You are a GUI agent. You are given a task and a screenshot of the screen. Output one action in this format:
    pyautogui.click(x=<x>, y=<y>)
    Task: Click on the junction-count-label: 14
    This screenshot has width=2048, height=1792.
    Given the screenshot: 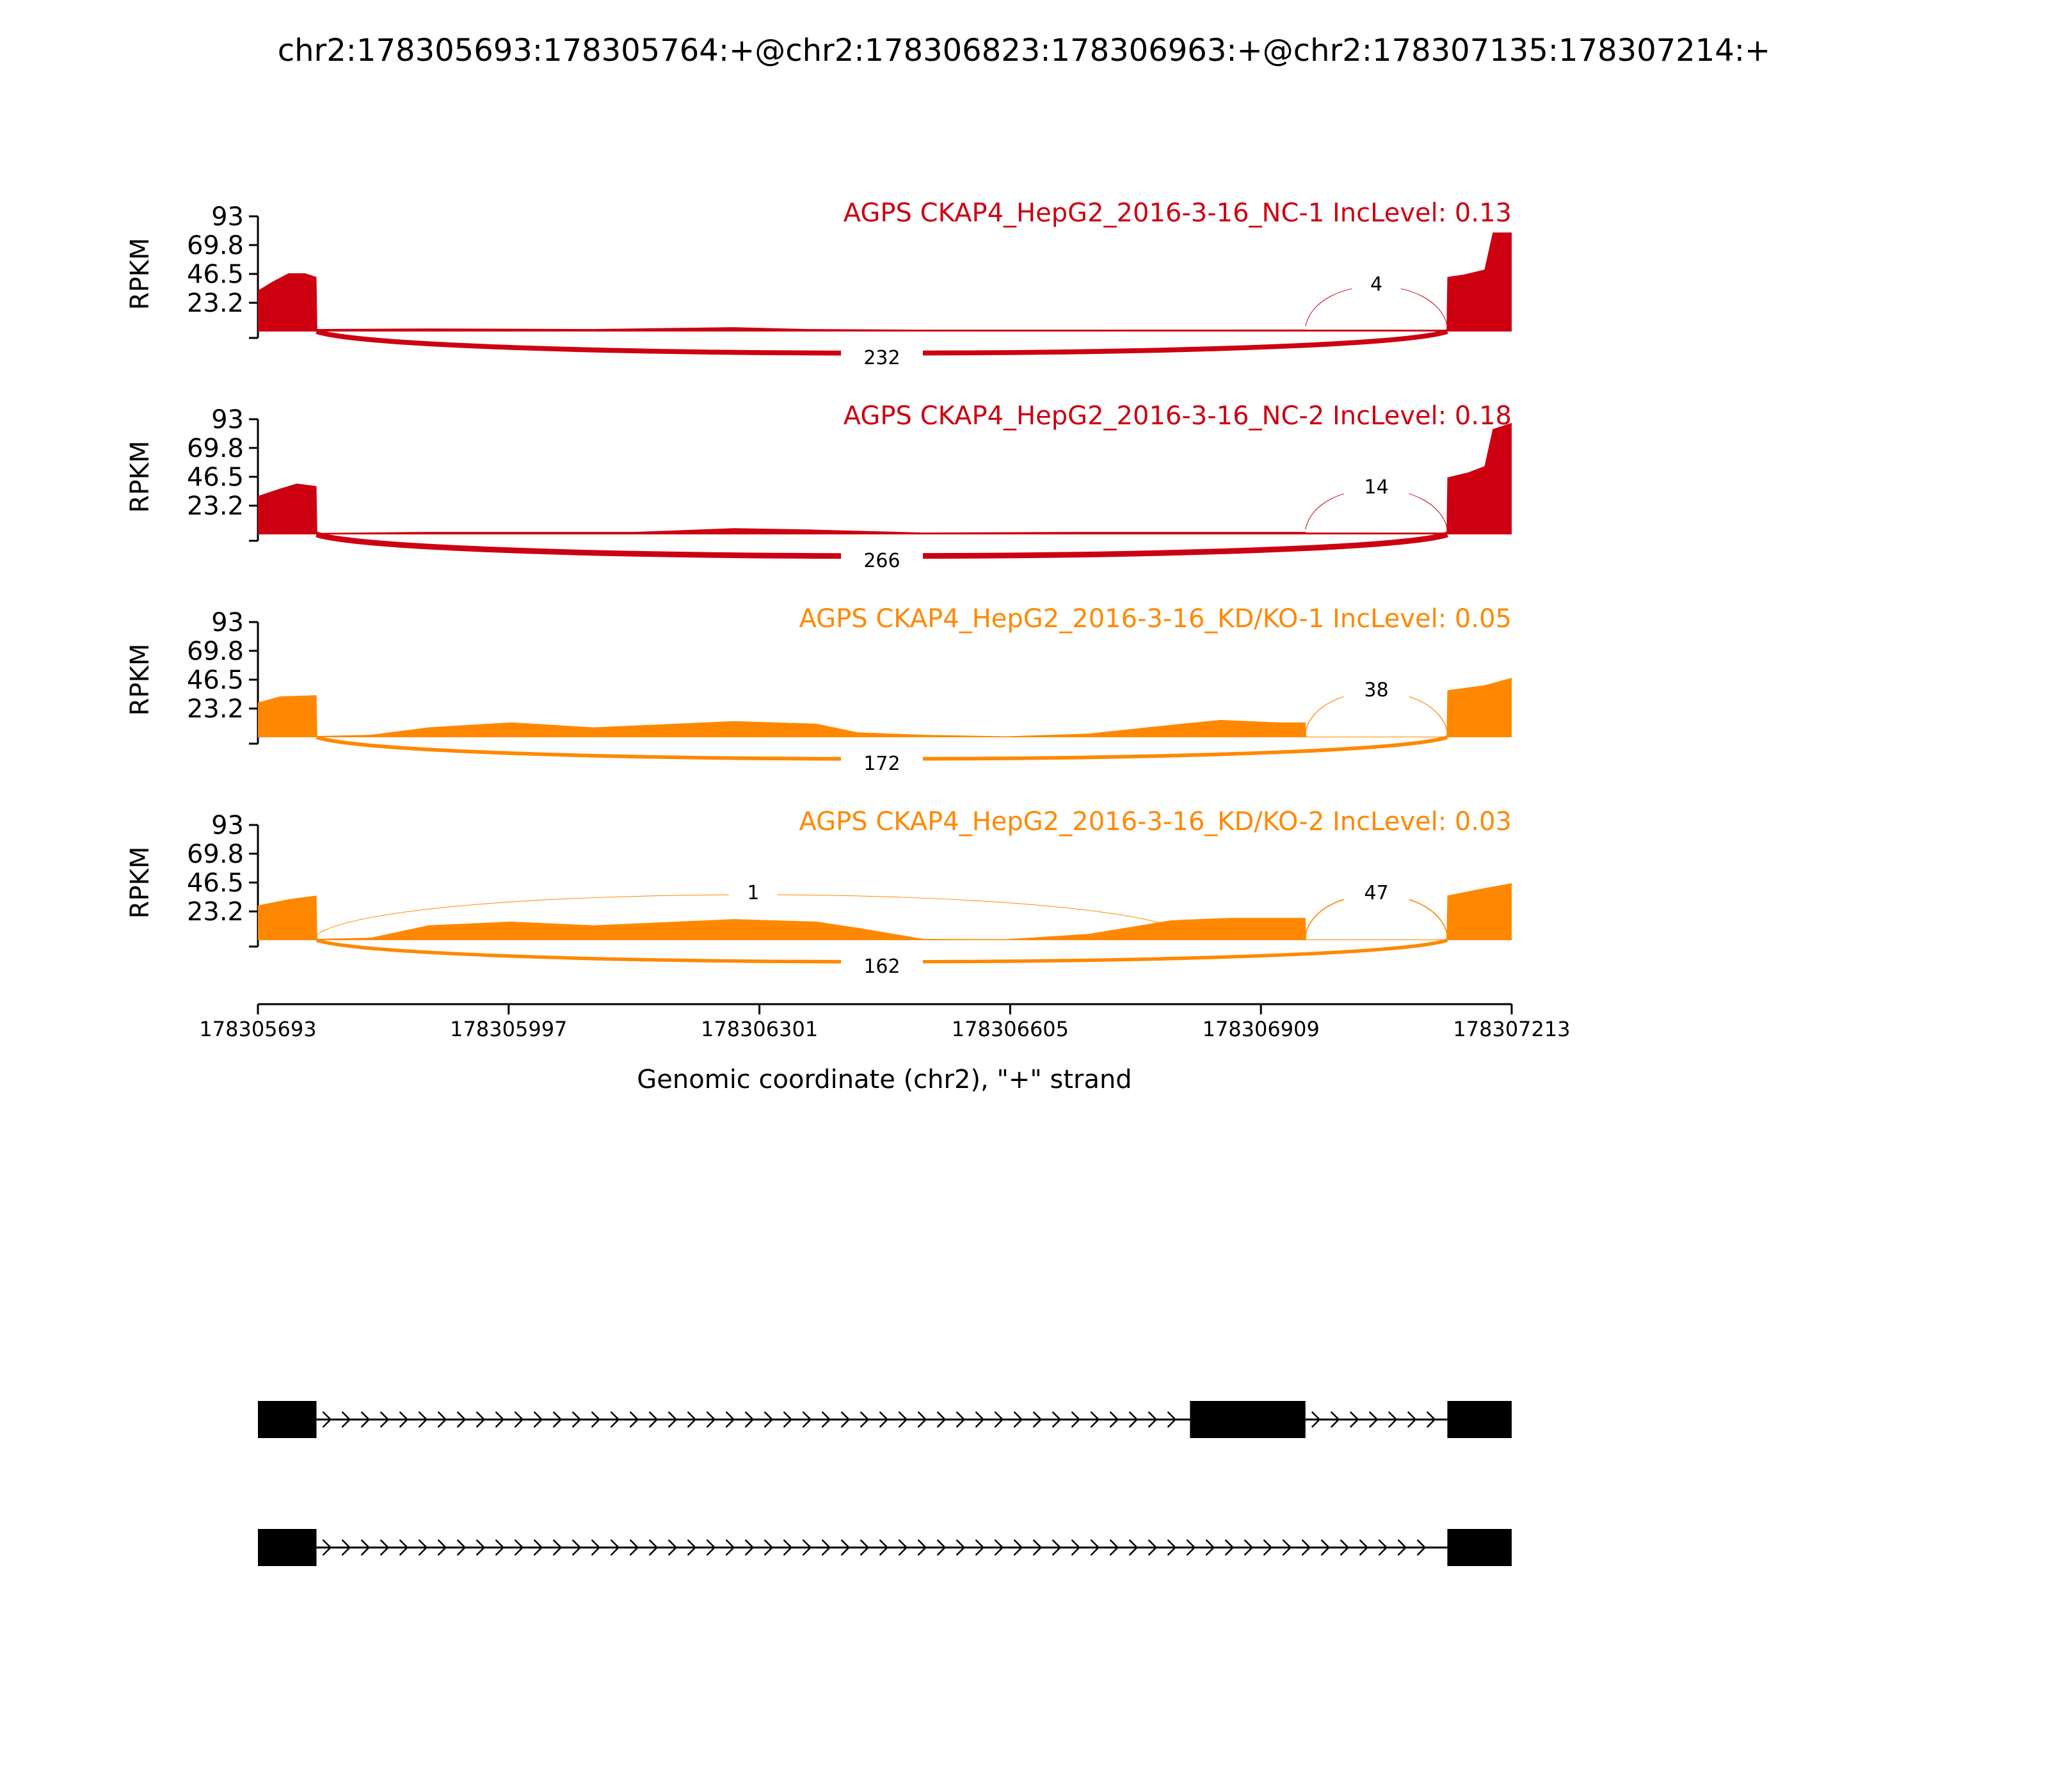 What is the action you would take?
    pyautogui.click(x=1376, y=487)
    